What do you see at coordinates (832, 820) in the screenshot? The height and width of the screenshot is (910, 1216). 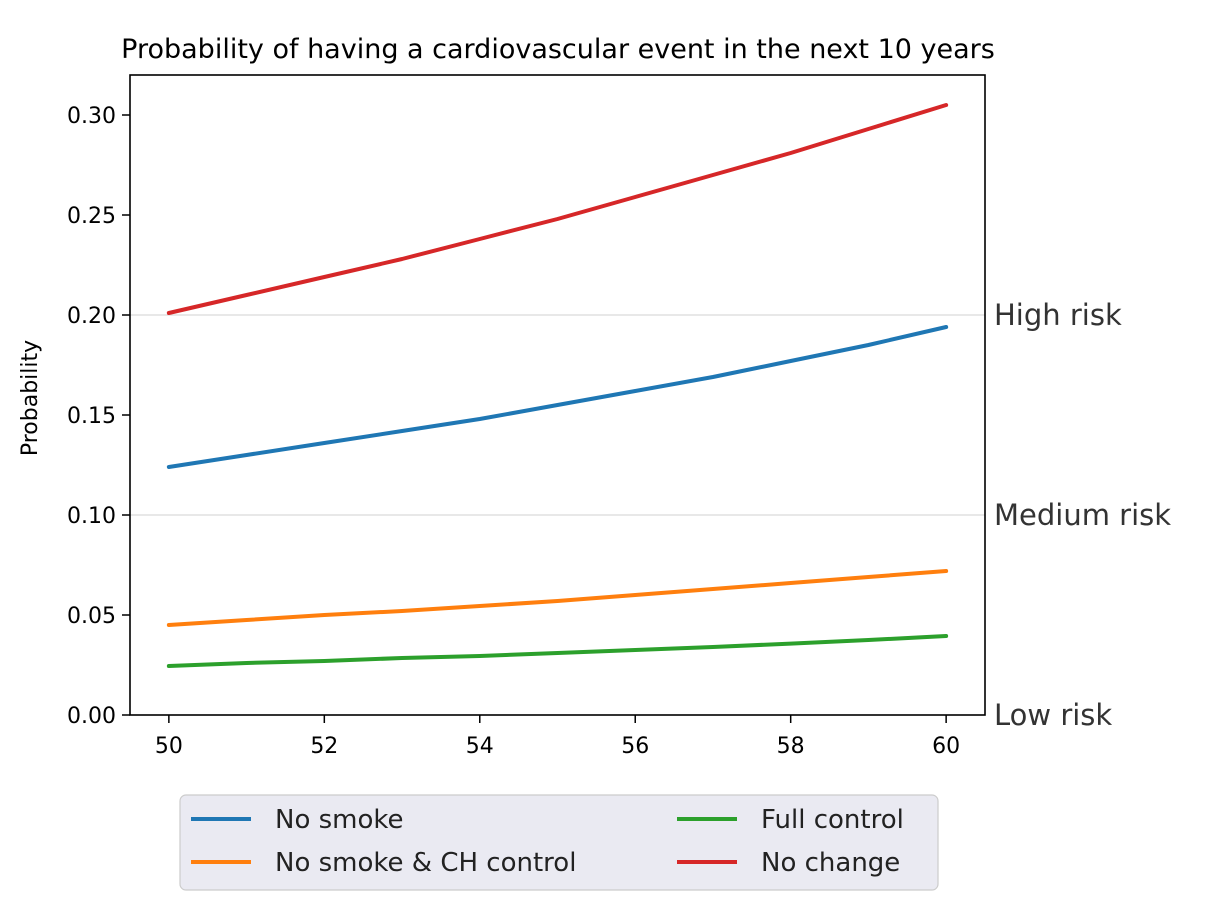 I see `legend-entry: Full control` at bounding box center [832, 820].